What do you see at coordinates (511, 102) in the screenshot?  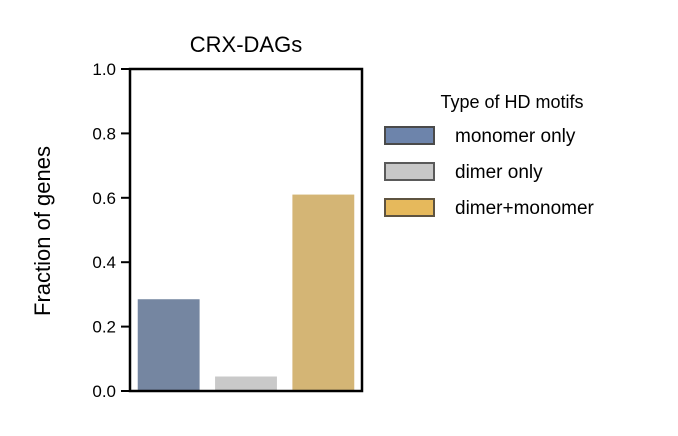 I see `legend-title: Type of HD motifs` at bounding box center [511, 102].